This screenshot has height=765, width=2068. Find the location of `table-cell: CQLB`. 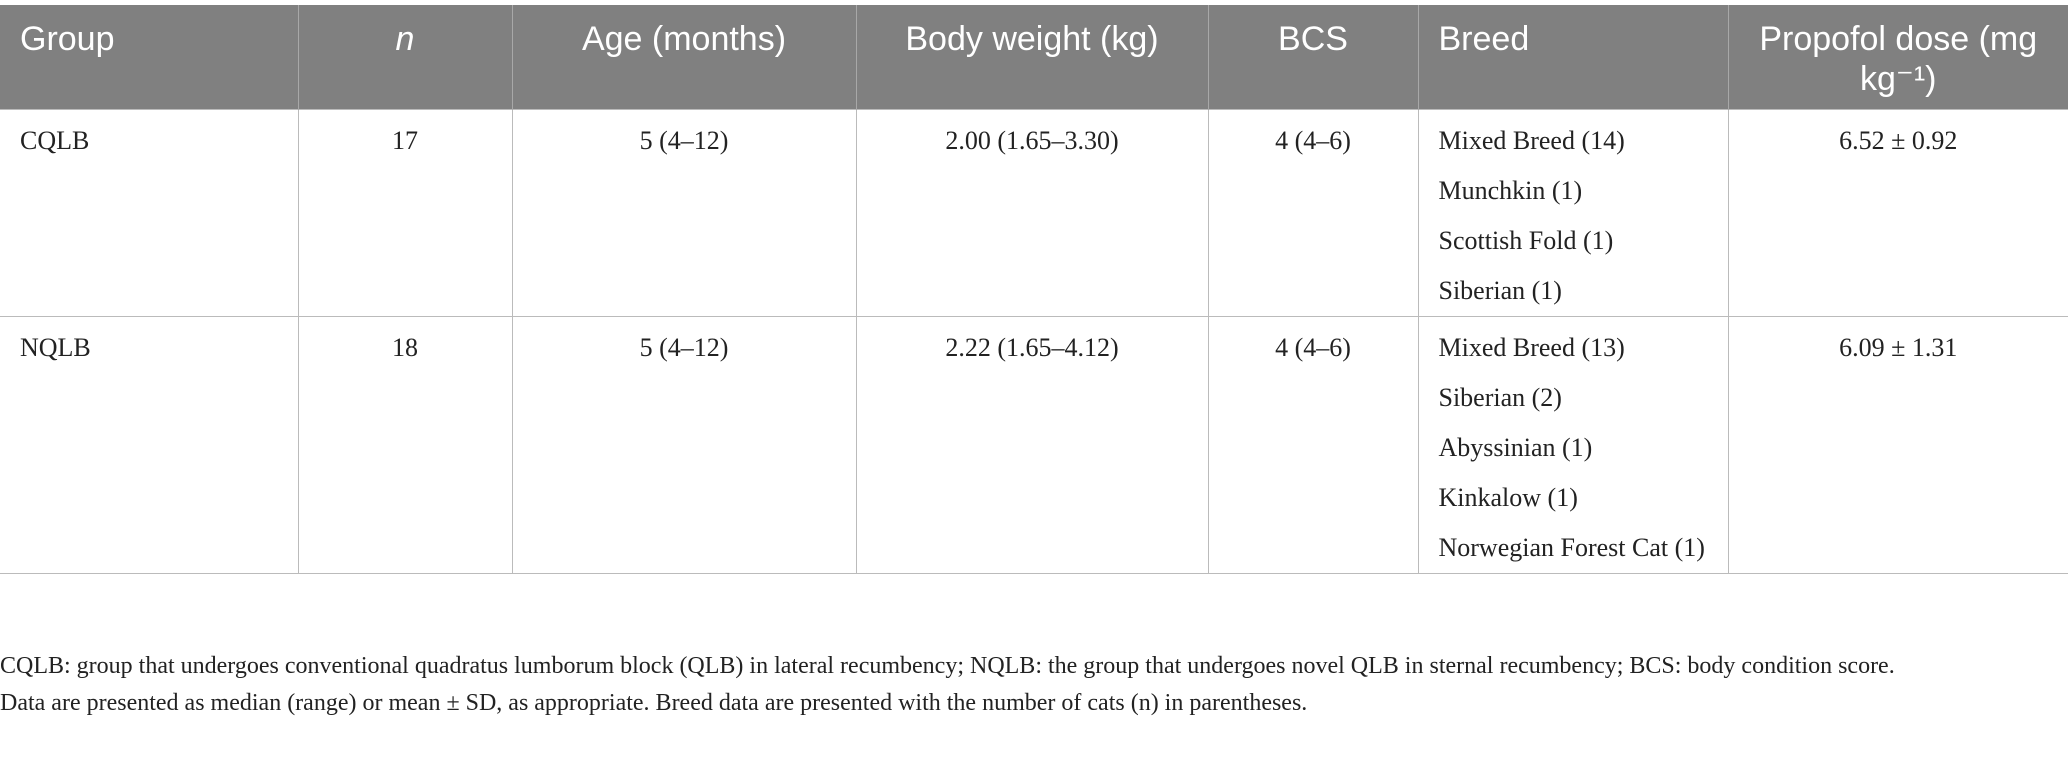

table-cell: CQLB is located at coordinates (149, 213).